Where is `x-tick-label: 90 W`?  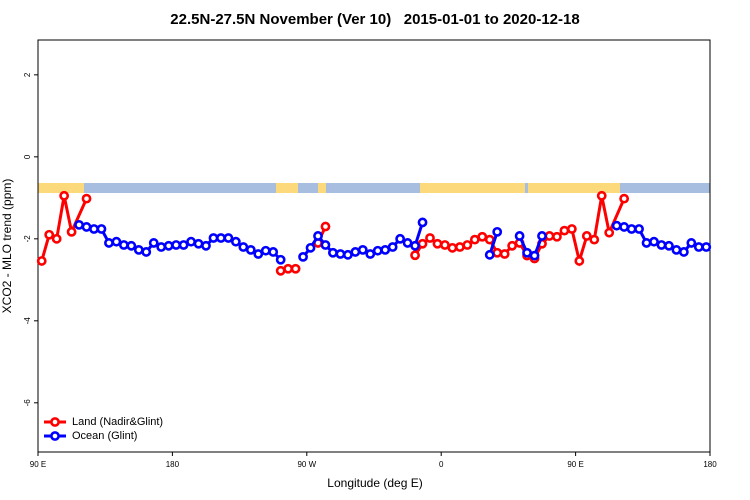
x-tick-label: 90 W is located at coordinates (306, 464).